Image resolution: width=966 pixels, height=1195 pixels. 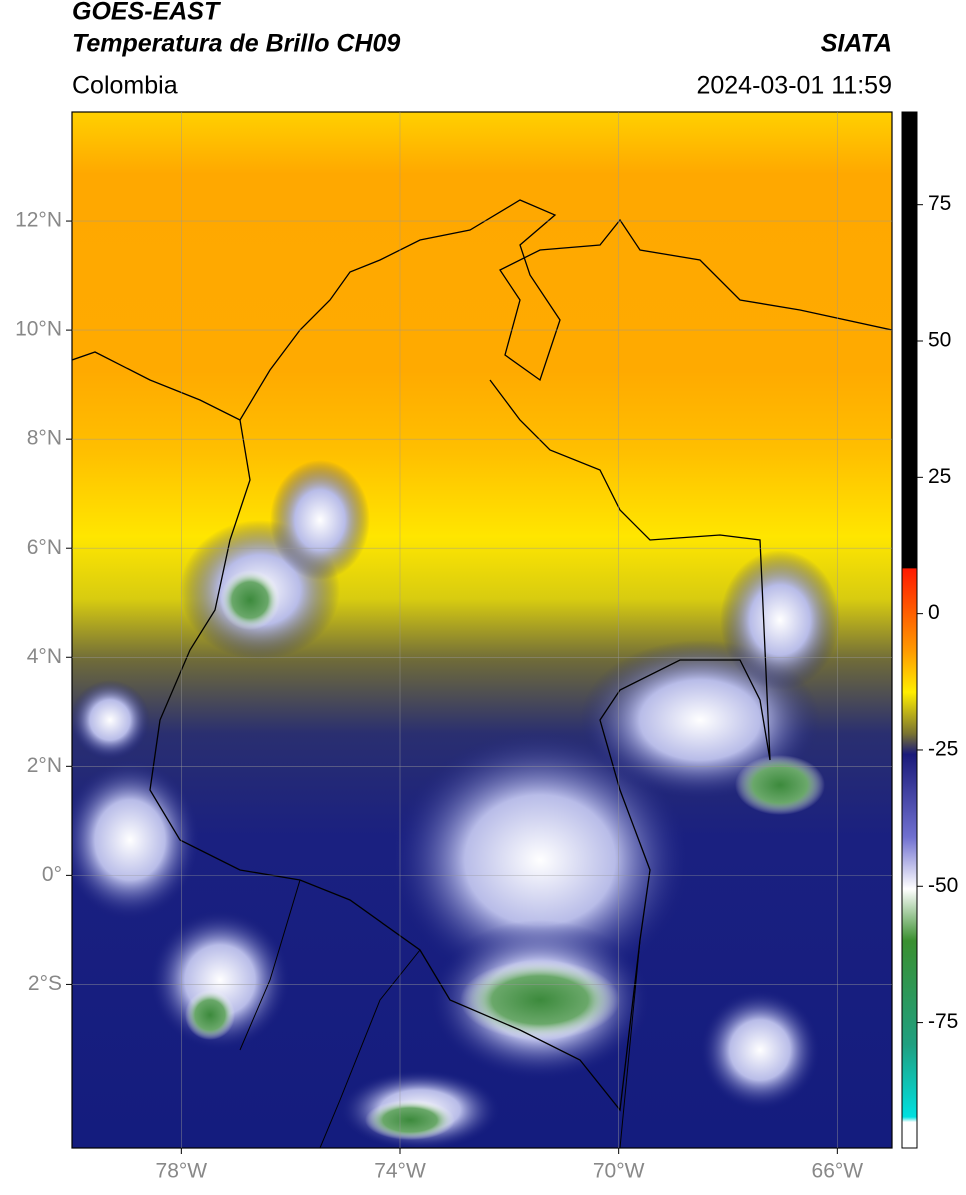 I want to click on region: Colombia, so click(x=125, y=86).